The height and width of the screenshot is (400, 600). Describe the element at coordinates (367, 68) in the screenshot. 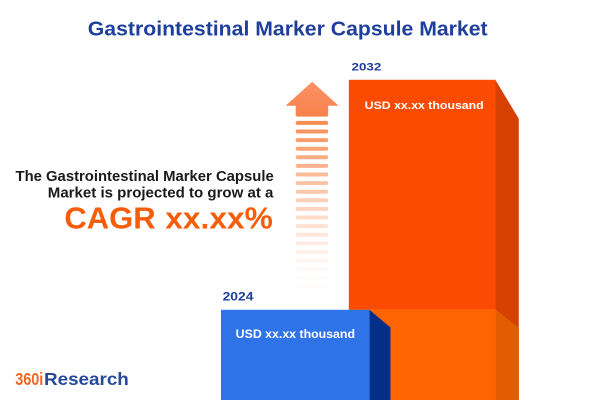

I see `svg-text: 2032` at that location.